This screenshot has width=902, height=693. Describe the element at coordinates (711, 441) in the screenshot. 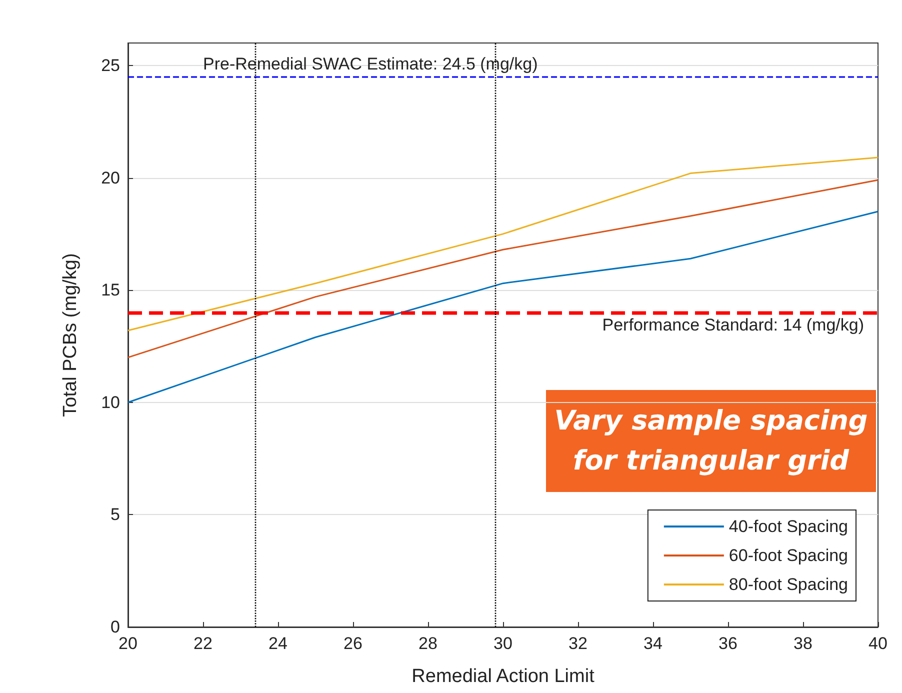

I see `annotation: Vary sample spacing for triangular grid` at that location.